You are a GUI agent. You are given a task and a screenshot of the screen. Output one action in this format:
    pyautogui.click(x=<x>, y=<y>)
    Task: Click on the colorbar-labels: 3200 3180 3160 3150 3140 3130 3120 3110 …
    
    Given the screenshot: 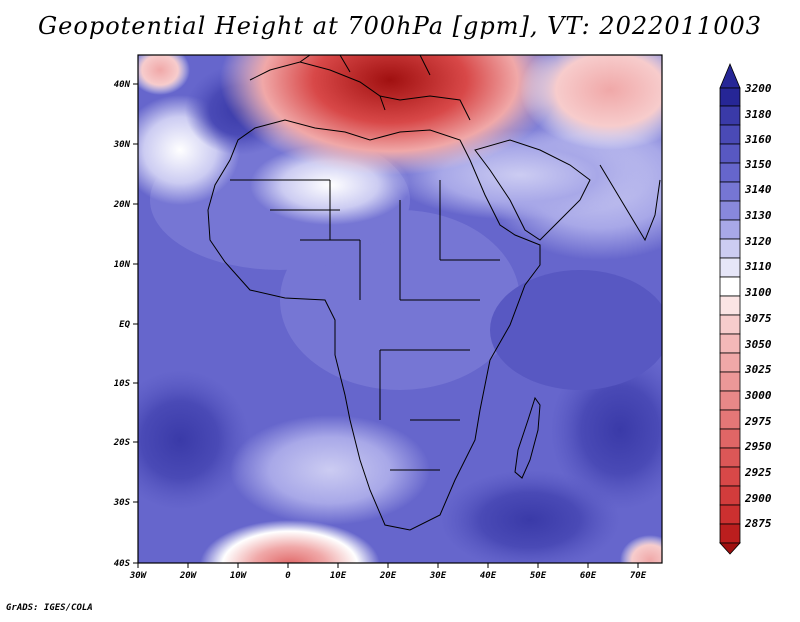 What is the action you would take?
    pyautogui.click(x=758, y=306)
    